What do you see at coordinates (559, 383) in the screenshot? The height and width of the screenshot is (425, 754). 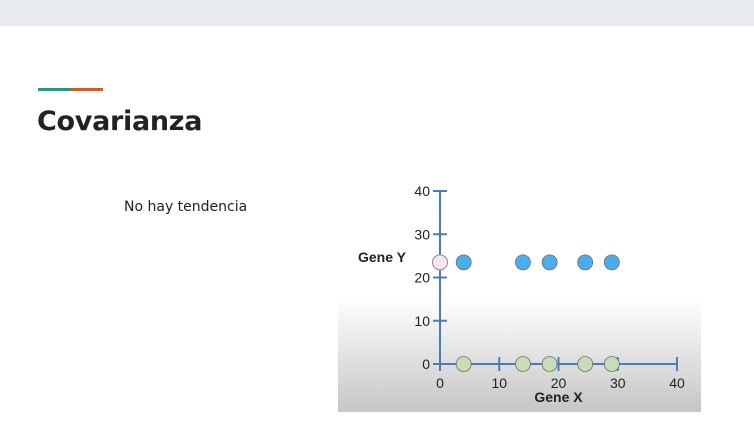 I see `x-tick-label: 20` at bounding box center [559, 383].